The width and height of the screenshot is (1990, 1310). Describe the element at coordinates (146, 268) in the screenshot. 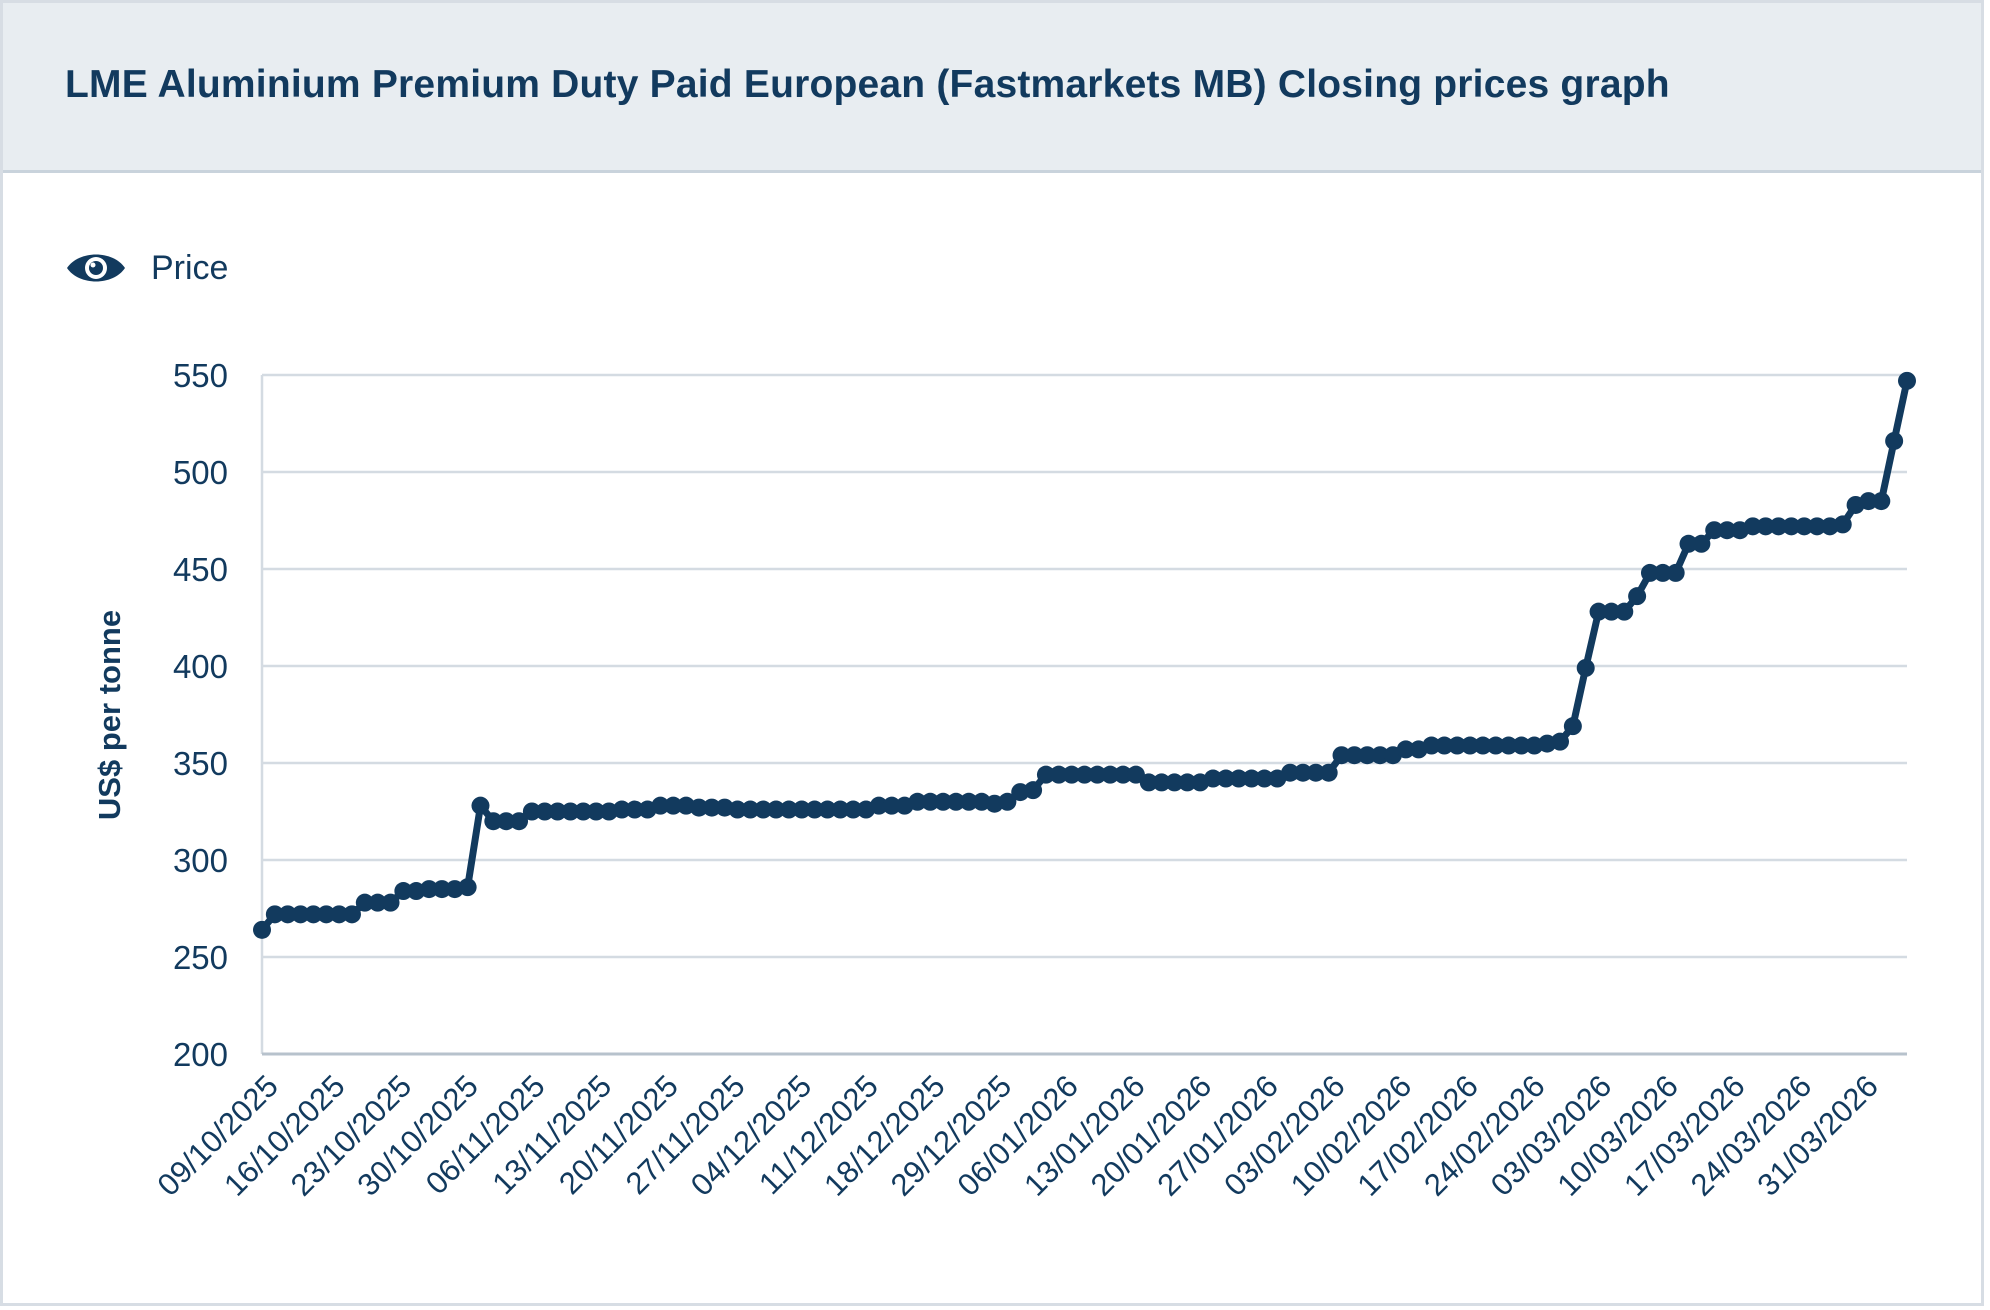

I see `legend-item-price: Price` at that location.